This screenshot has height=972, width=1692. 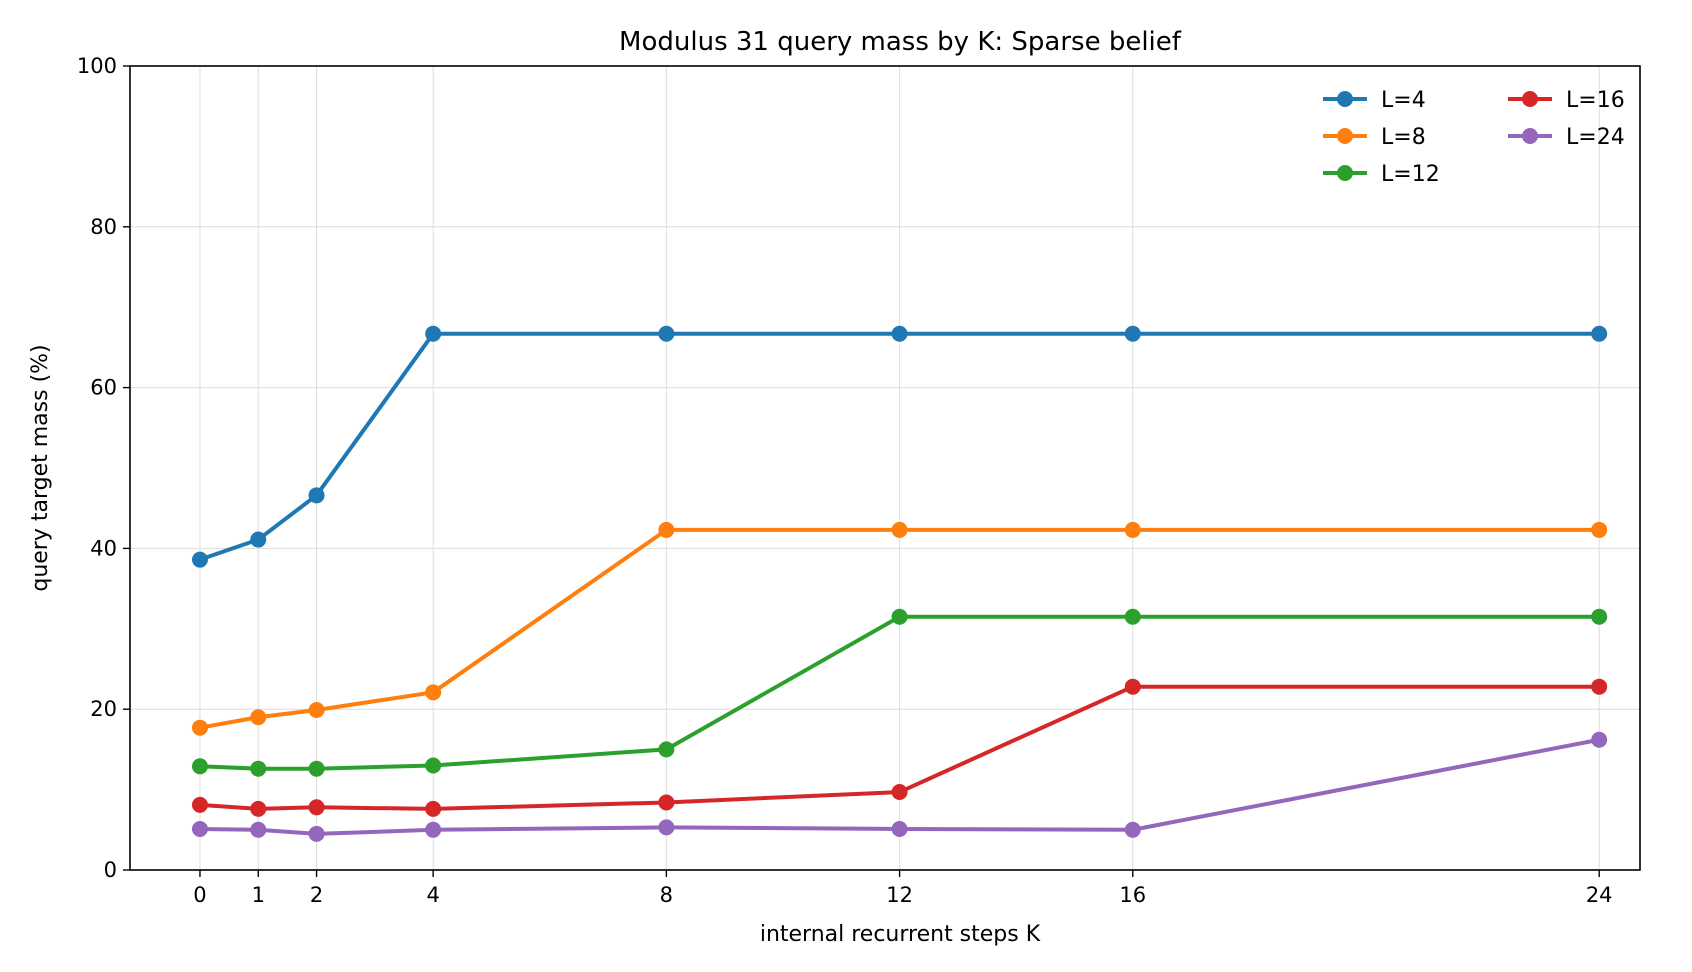 I want to click on x-axis-label: internal recurrent steps K, so click(x=900, y=934).